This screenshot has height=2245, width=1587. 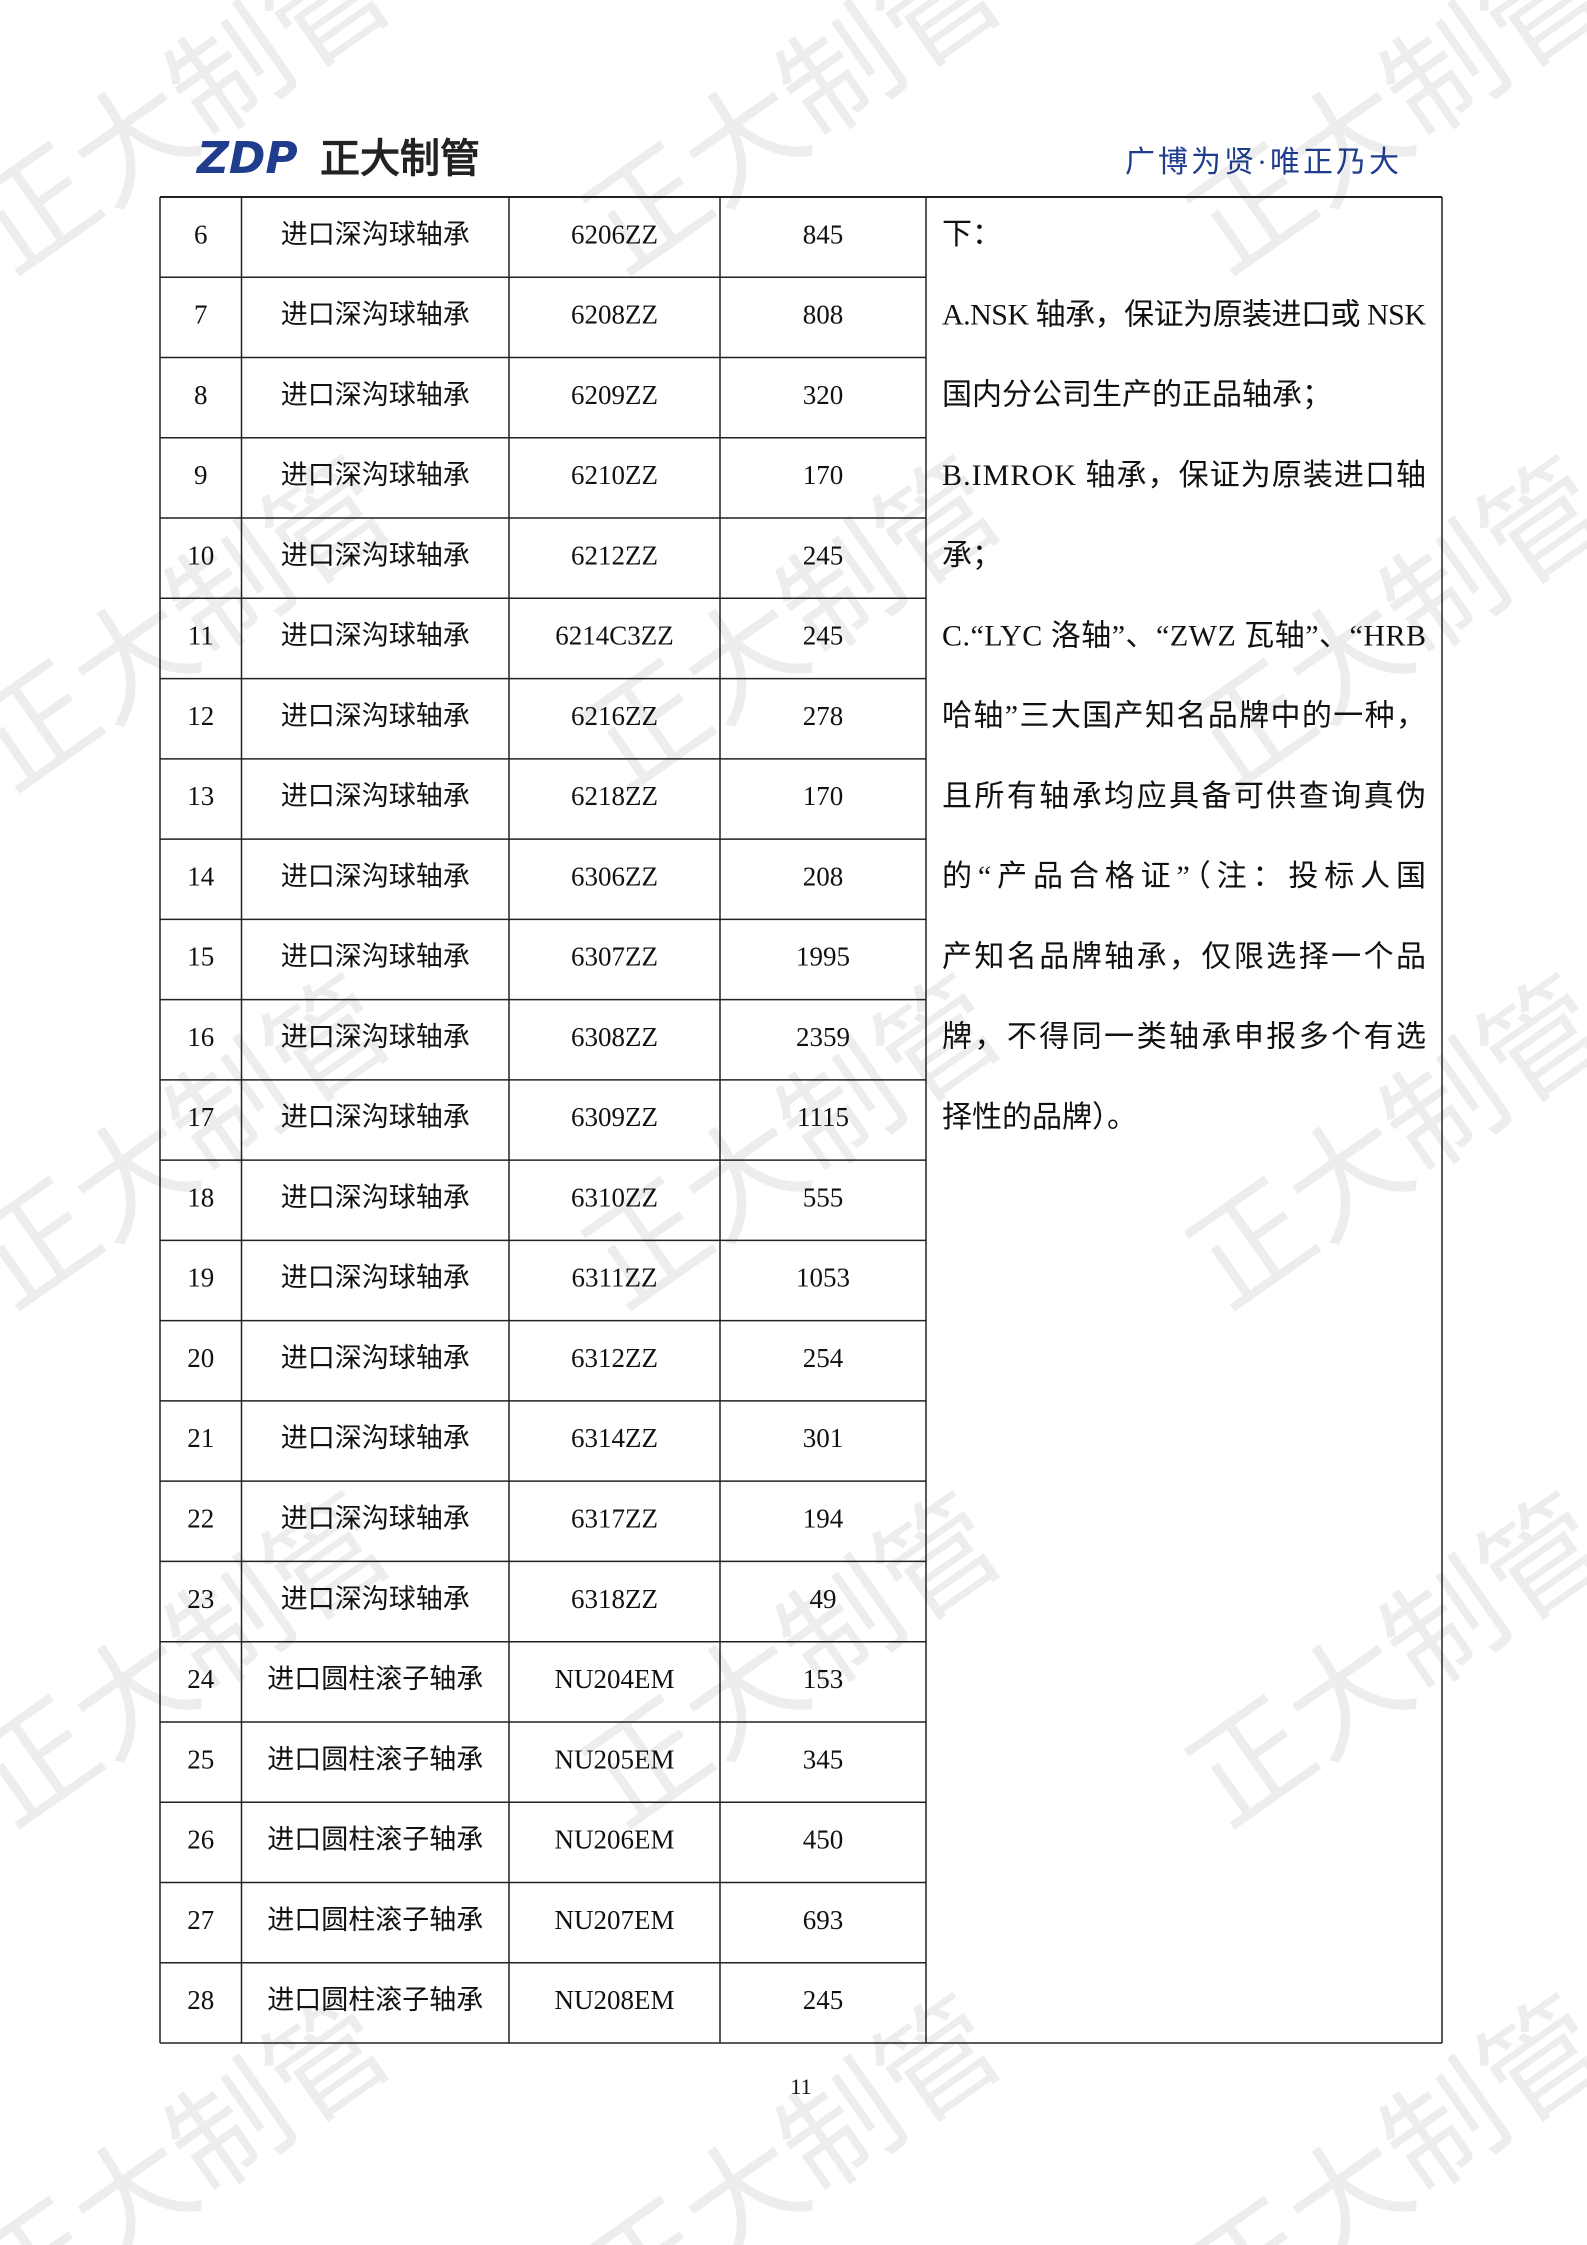 What do you see at coordinates (200, 1117) in the screenshot?
I see `table-cell: 17` at bounding box center [200, 1117].